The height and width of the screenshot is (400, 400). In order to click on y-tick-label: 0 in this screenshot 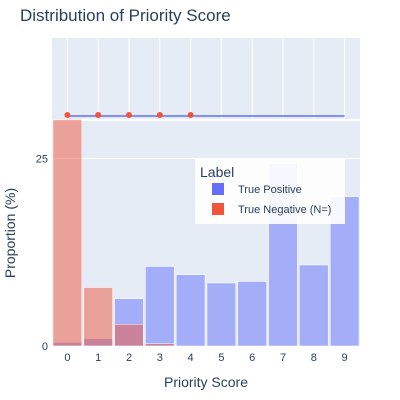, I will do `click(45, 347)`.